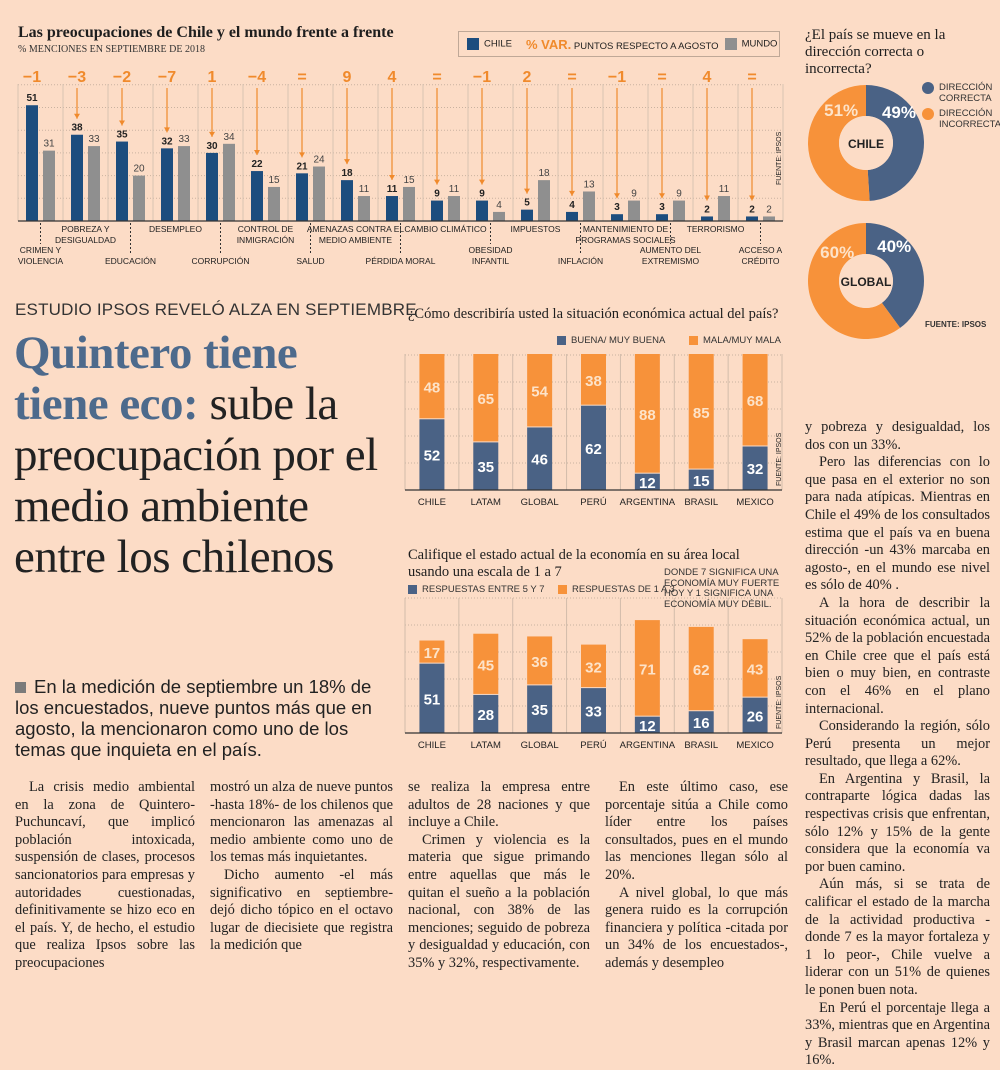 Image resolution: width=1000 pixels, height=1070 pixels. What do you see at coordinates (432, 502) in the screenshot?
I see `category-label: CHILE` at bounding box center [432, 502].